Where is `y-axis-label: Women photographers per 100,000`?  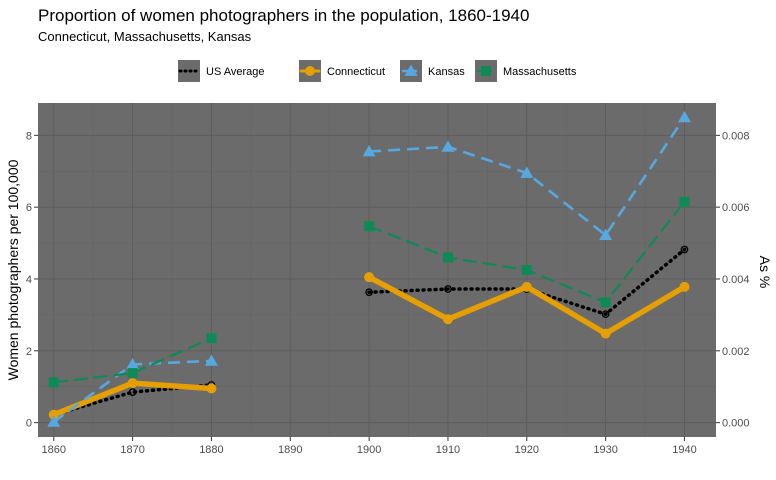 y-axis-label: Women photographers per 100,000 is located at coordinates (13, 269).